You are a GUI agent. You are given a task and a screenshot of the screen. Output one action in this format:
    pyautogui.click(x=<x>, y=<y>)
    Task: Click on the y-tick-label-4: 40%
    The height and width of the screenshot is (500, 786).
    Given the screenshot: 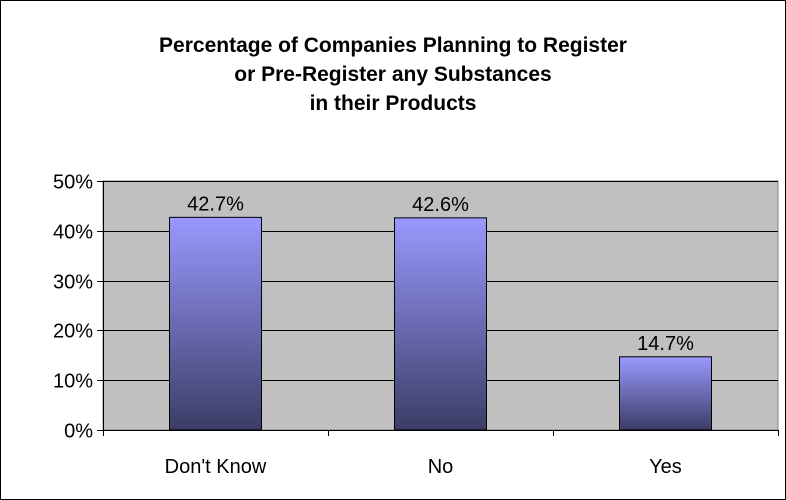 What is the action you would take?
    pyautogui.click(x=73, y=233)
    